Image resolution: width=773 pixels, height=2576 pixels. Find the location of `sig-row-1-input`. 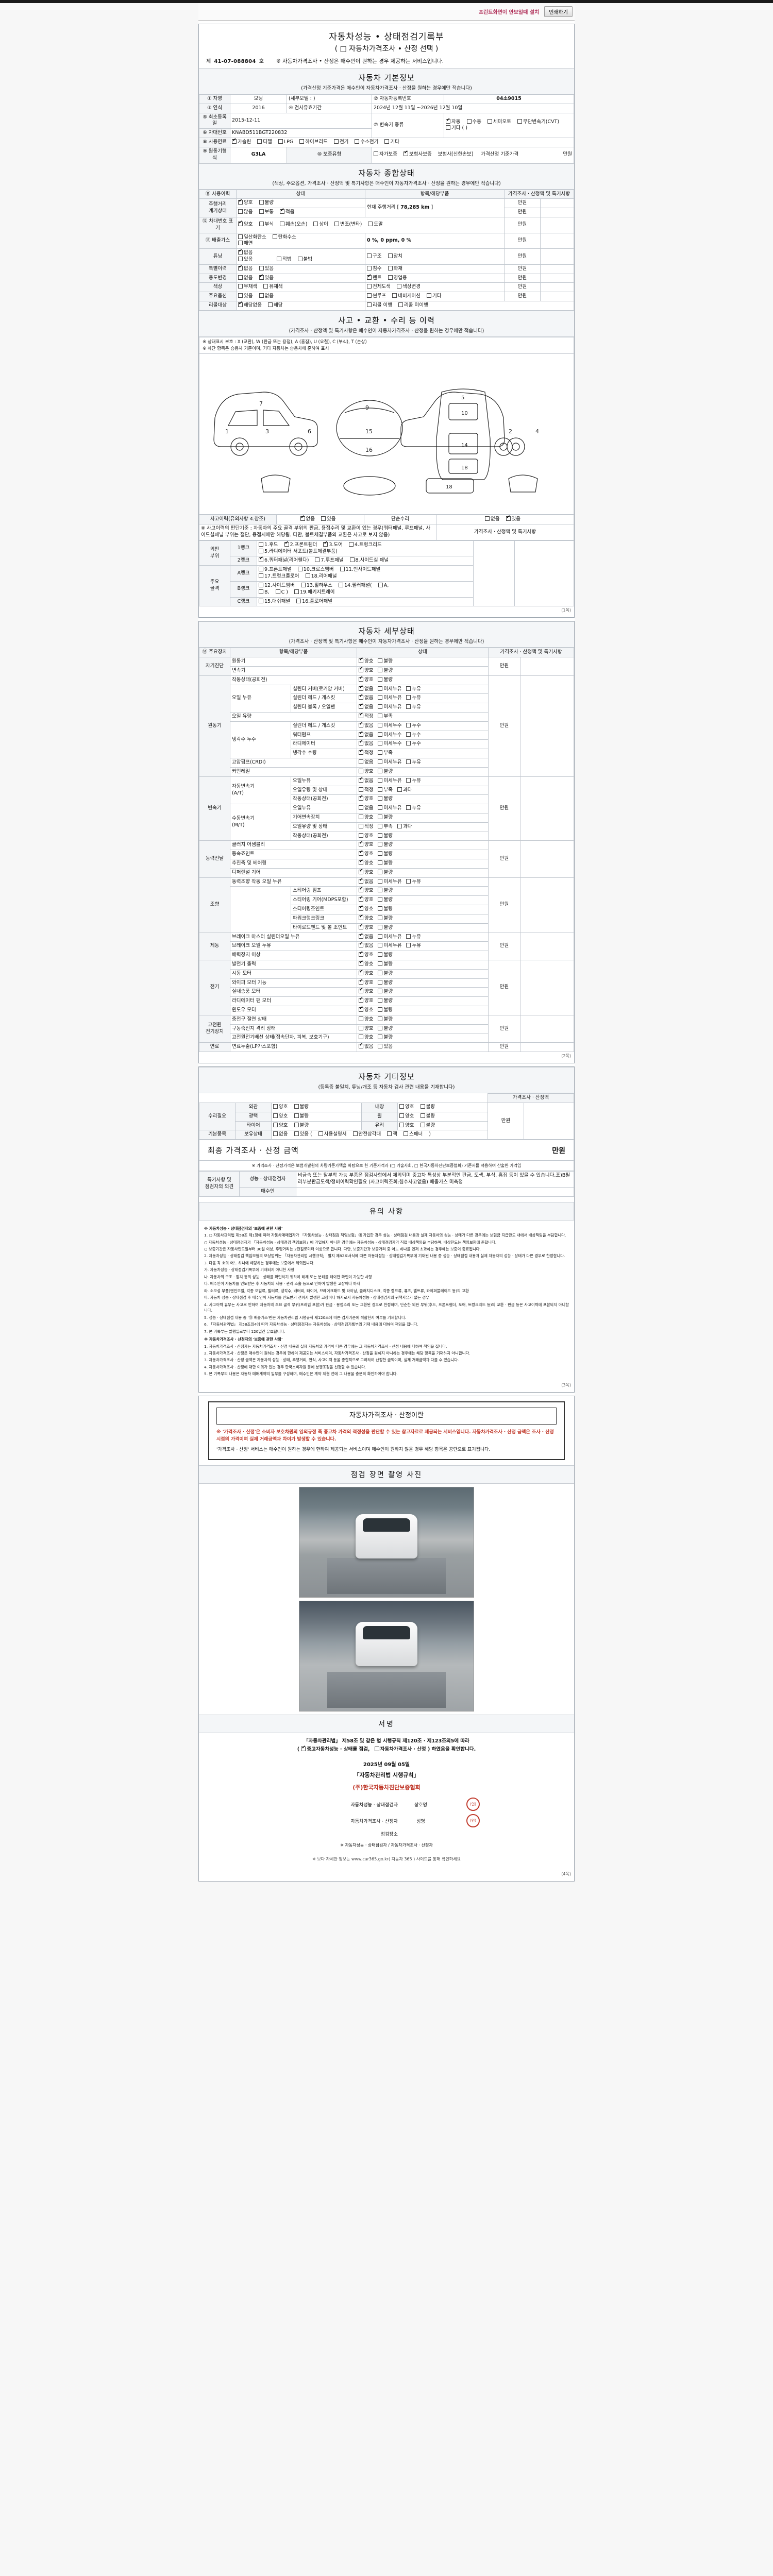

sig-row-1-input is located at coordinates (446, 1820).